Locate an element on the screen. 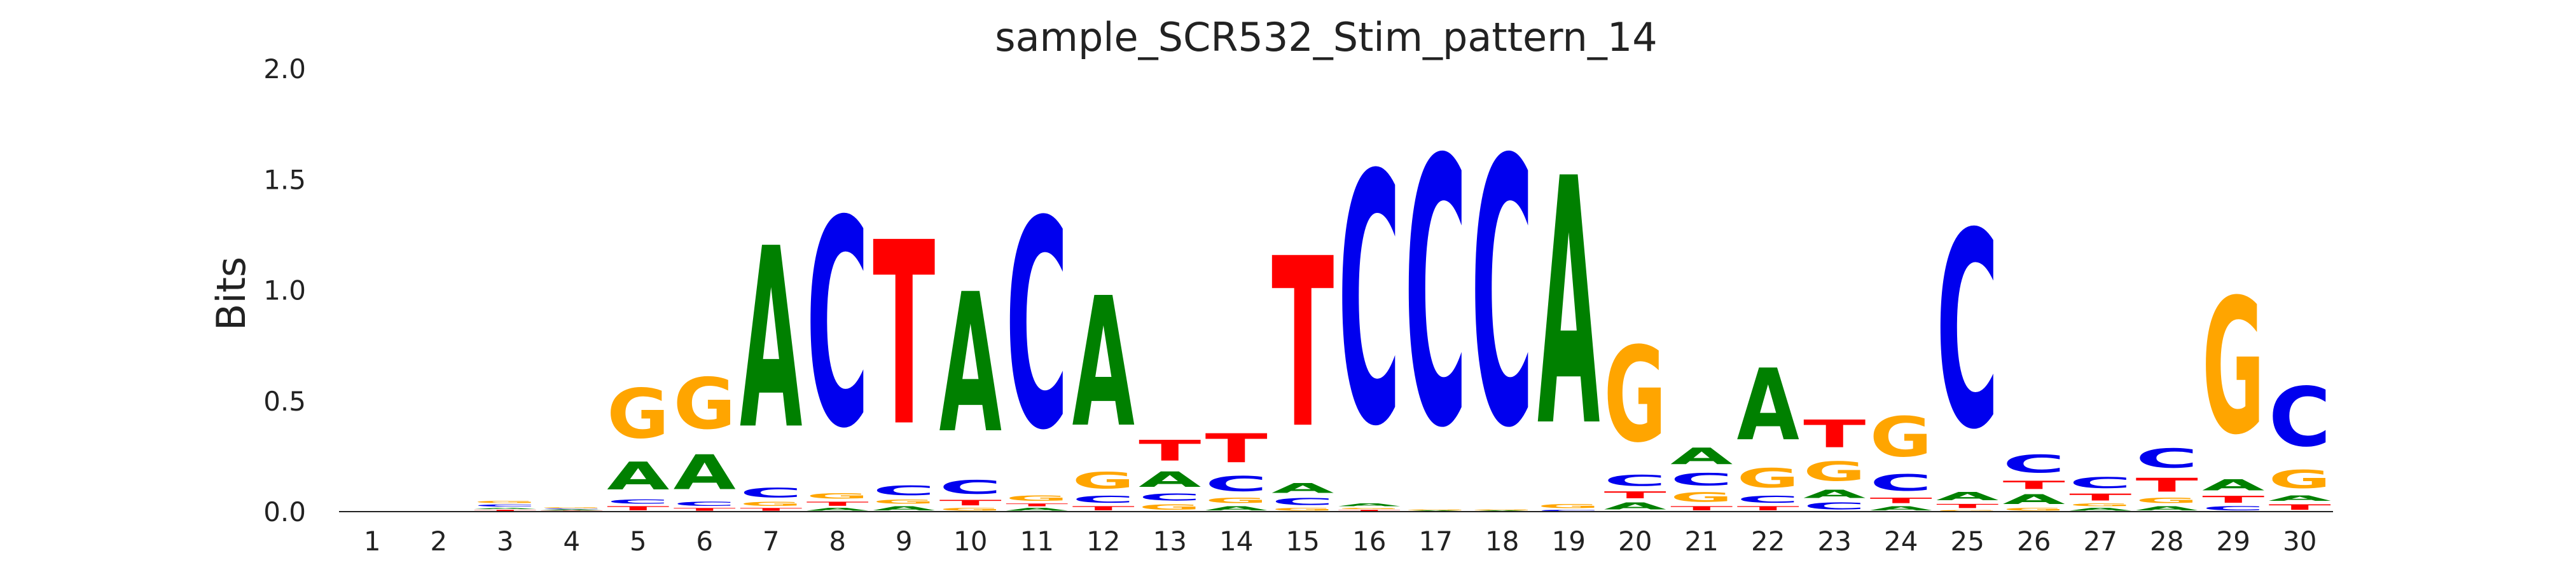 The width and height of the screenshot is (2576, 572). x-tick-label: 13 is located at coordinates (1170, 541).